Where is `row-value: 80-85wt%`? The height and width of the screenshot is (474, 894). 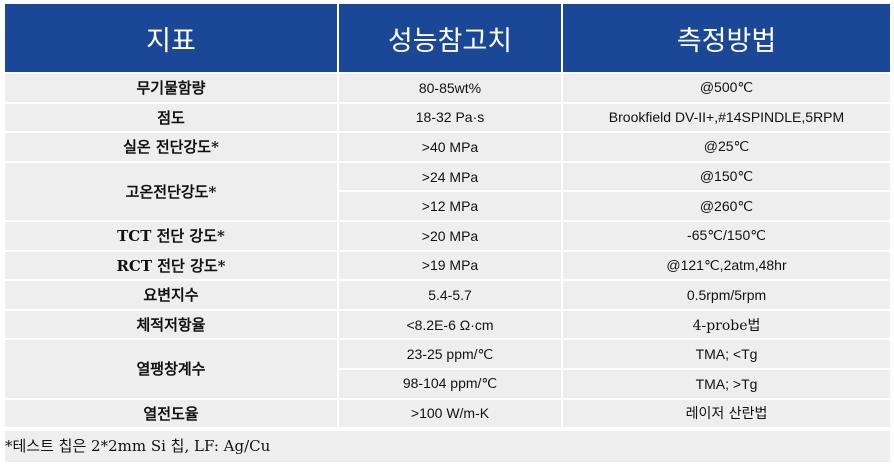 row-value: 80-85wt% is located at coordinates (450, 88).